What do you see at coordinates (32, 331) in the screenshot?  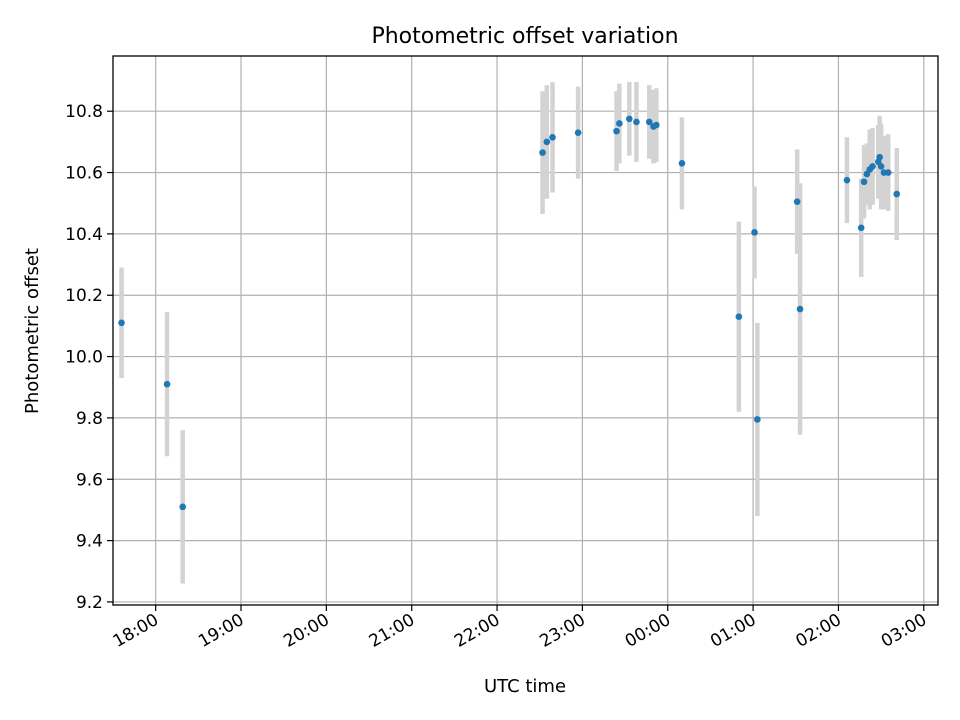 I see `y-axis-label: Photometric offset` at bounding box center [32, 331].